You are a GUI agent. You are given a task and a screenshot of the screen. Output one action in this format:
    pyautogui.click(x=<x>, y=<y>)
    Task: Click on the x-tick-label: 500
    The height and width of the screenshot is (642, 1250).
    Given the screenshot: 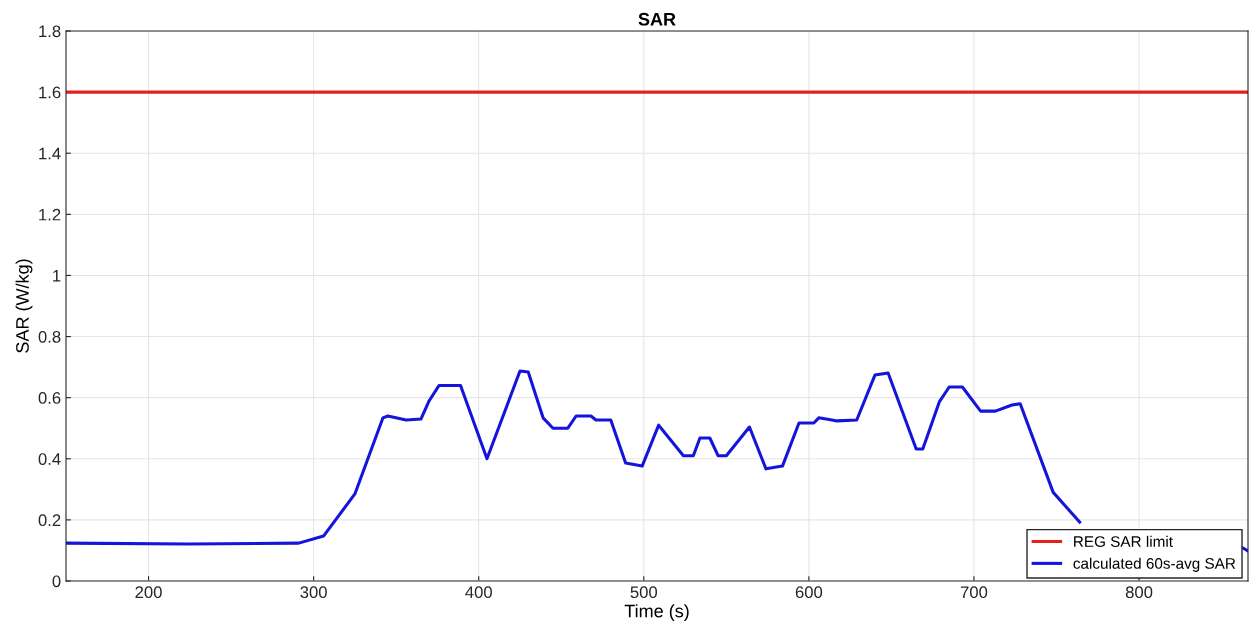 What is the action you would take?
    pyautogui.click(x=644, y=592)
    